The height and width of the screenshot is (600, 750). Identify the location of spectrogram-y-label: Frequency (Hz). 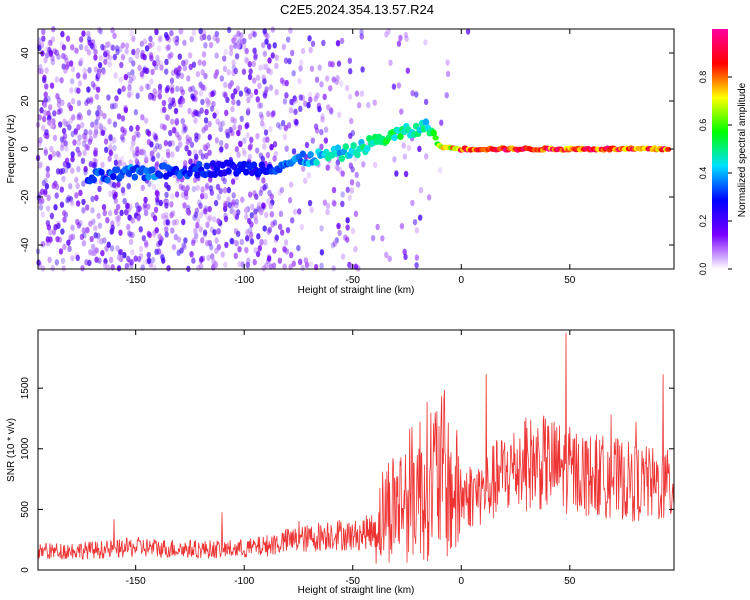
(11, 149).